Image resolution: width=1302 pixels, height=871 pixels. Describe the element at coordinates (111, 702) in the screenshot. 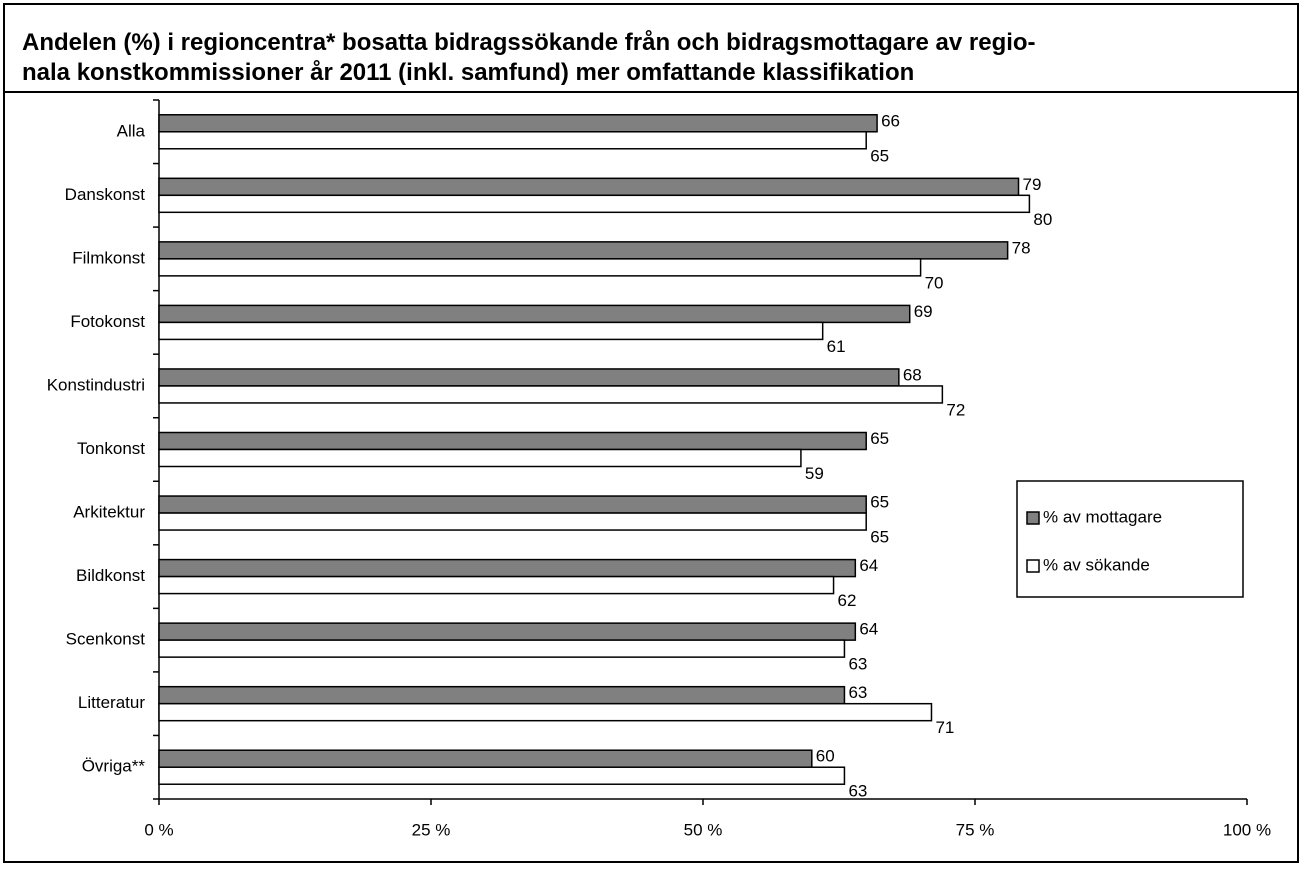

I see `y-tick-label: Litteratur` at that location.